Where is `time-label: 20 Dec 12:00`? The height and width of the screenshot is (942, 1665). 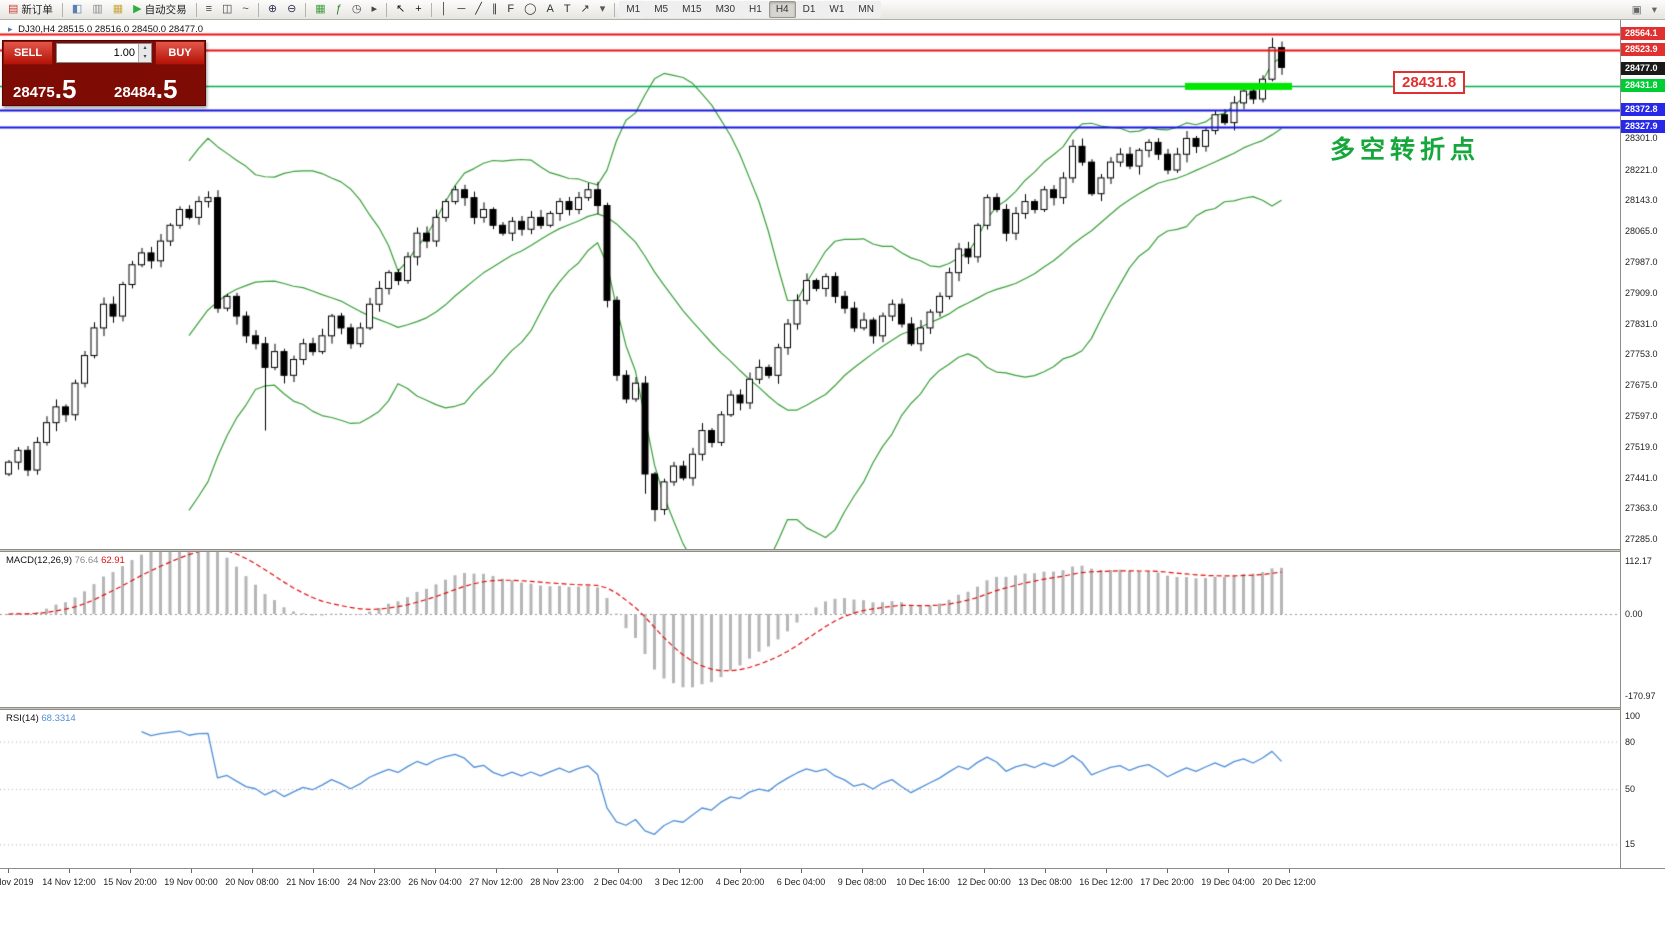 time-label: 20 Dec 12:00 is located at coordinates (1289, 882).